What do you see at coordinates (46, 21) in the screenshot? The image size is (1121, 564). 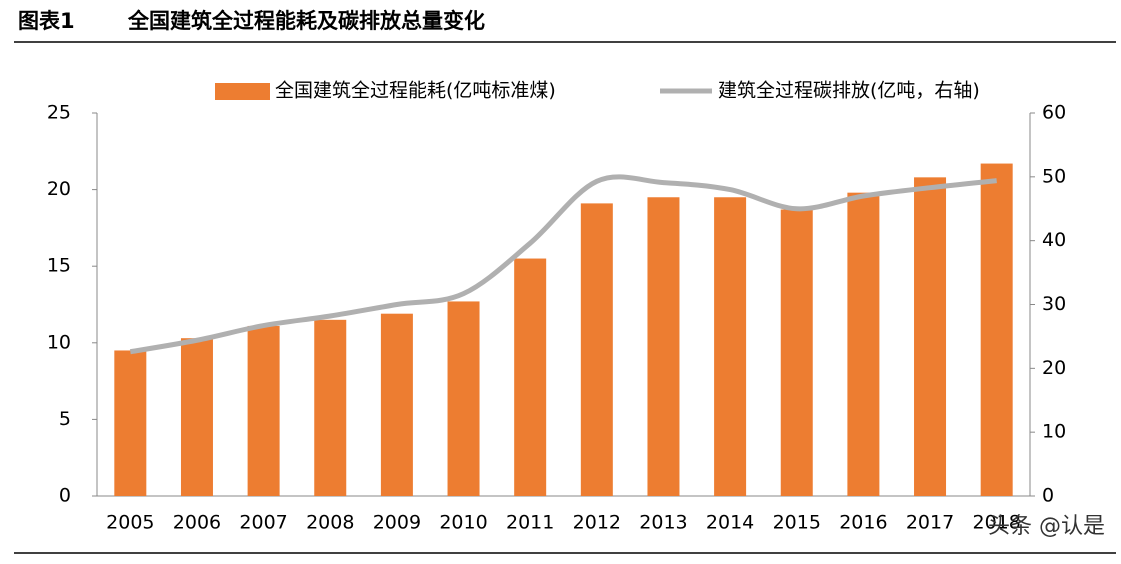 I see `figure-label: 图表1` at bounding box center [46, 21].